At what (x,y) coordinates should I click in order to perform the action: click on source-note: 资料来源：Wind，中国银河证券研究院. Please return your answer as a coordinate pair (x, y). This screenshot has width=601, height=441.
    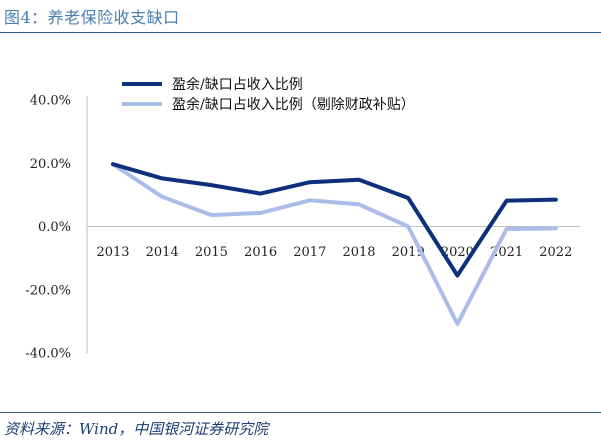
    Looking at the image, I should click on (136, 429).